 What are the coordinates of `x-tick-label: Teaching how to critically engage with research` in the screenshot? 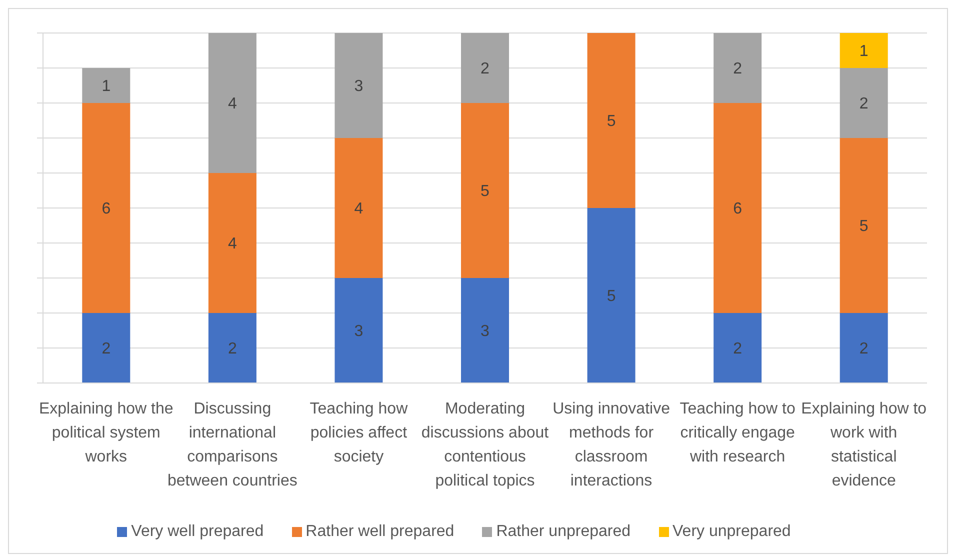 It's located at (738, 433).